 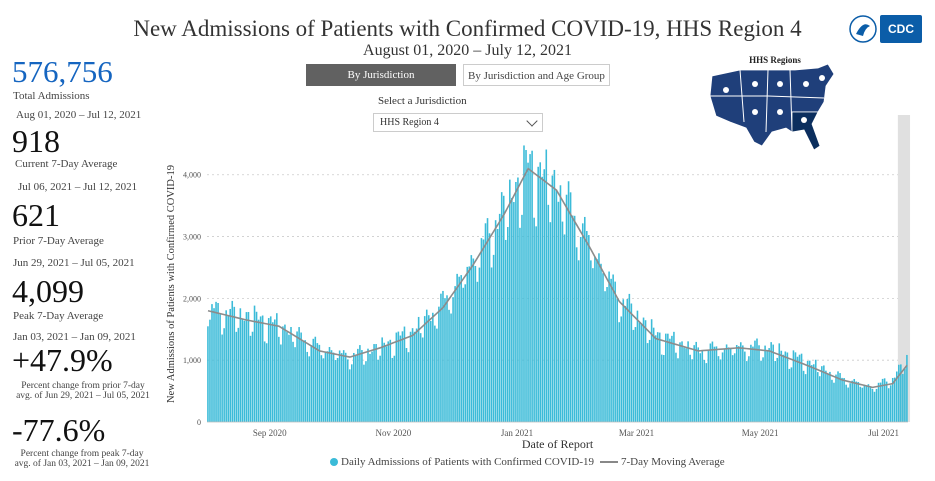 What do you see at coordinates (609, 462) in the screenshot?
I see `legend-line-swatch` at bounding box center [609, 462].